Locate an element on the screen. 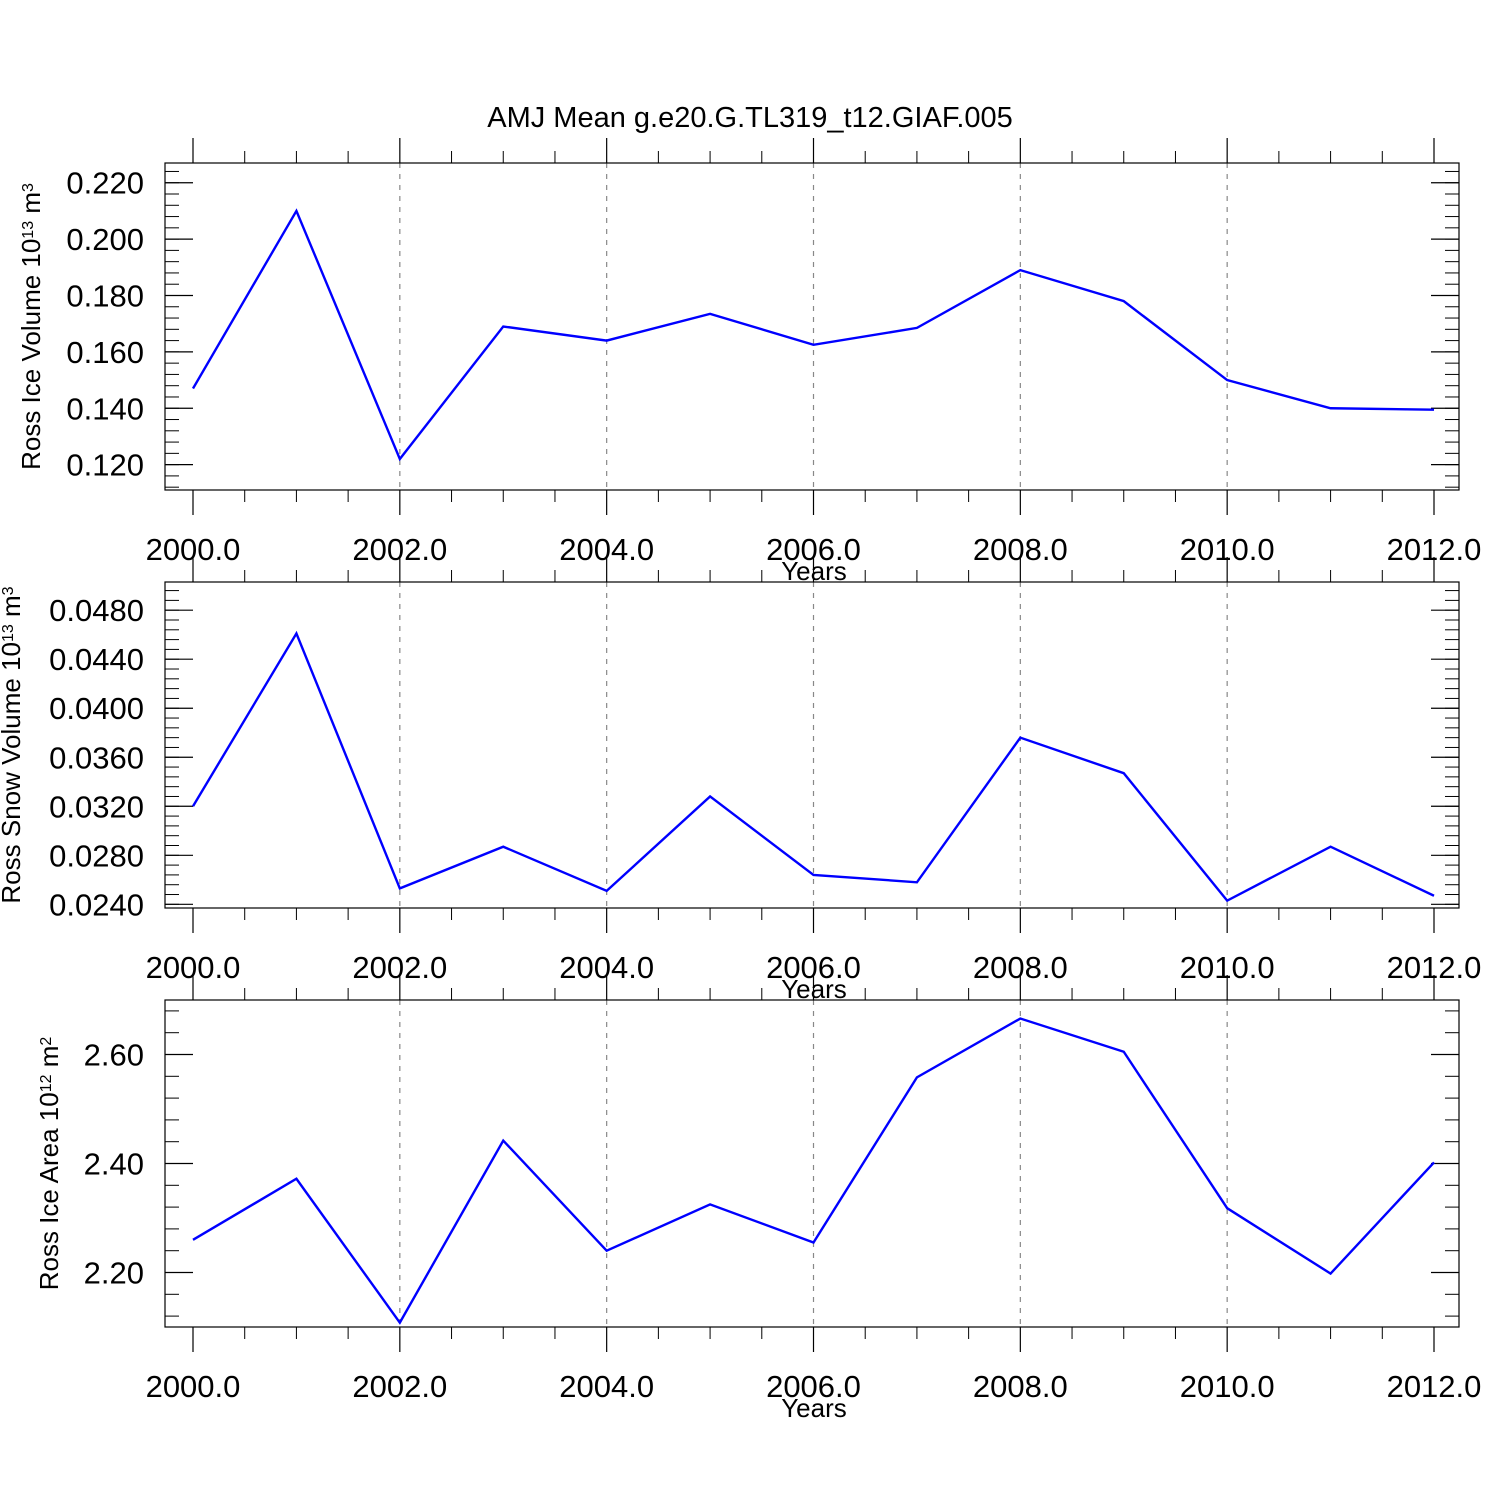  y-axis-label-text: Ross Snow Volume 10 is located at coordinates (13, 773).